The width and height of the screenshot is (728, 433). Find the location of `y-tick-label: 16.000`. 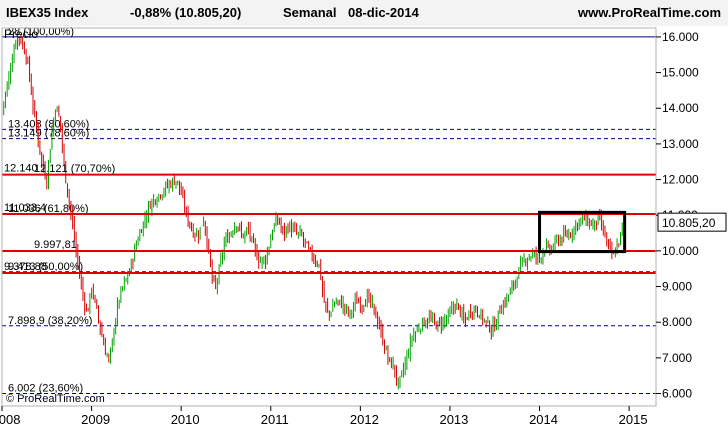

y-tick-label: 16.000 is located at coordinates (680, 37).